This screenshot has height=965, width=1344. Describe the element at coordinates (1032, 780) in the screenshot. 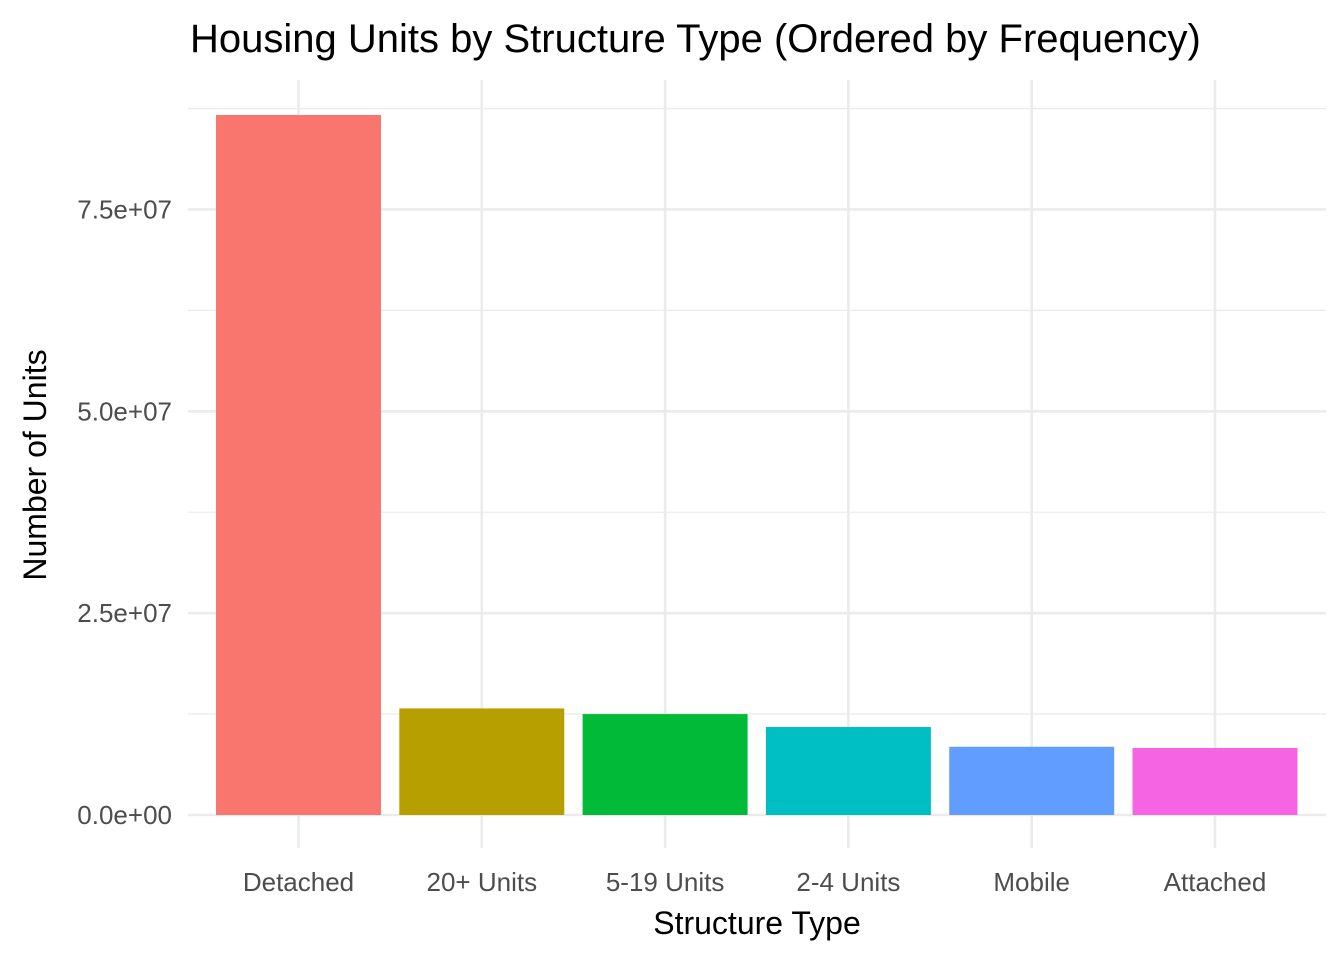

I see `bar-mobile` at that location.